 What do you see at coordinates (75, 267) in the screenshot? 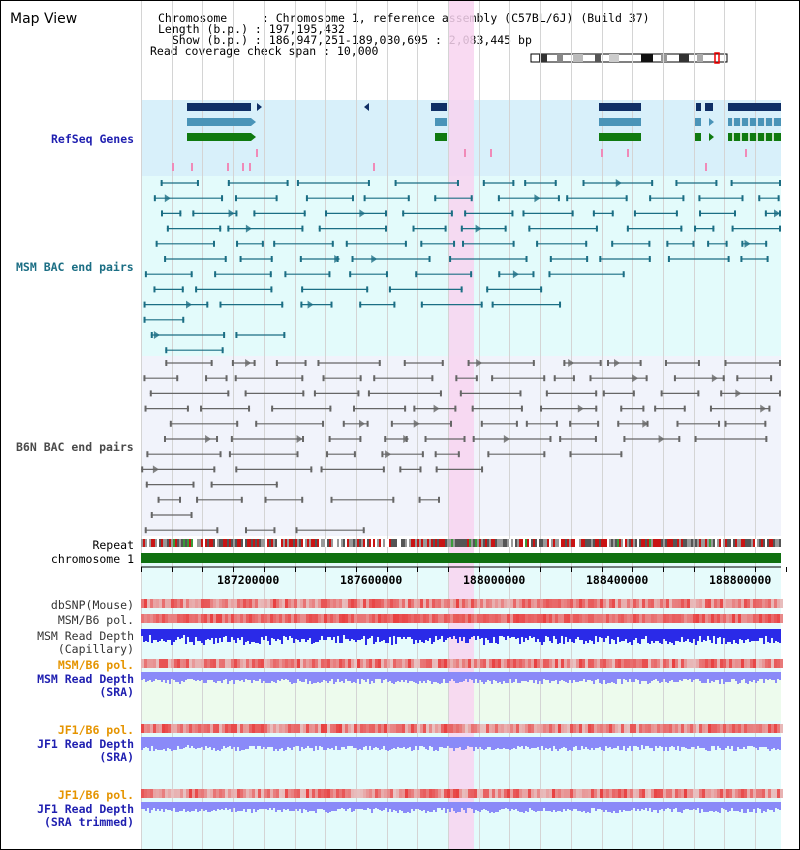
I see `label-msm-bac: MSM BAC end pairs` at bounding box center [75, 267].